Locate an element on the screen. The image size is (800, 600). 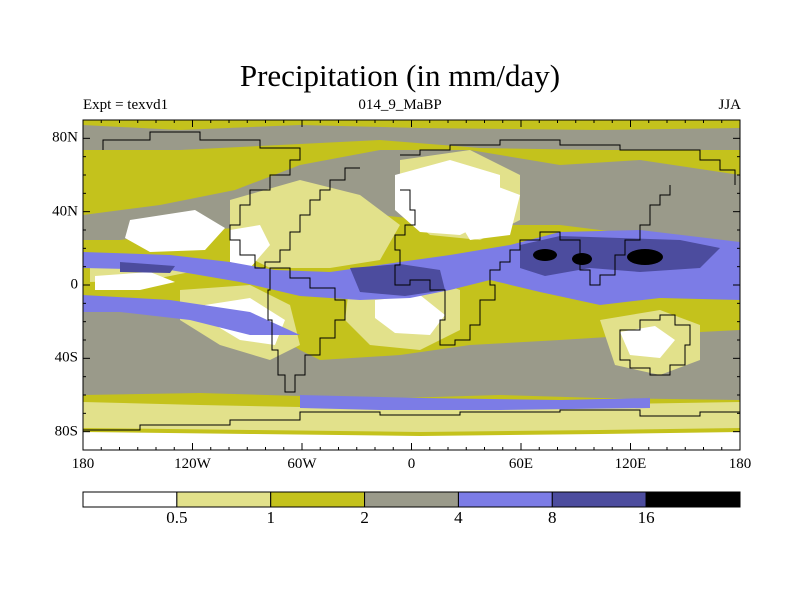
colorbar-label: 8 is located at coordinates (552, 517).